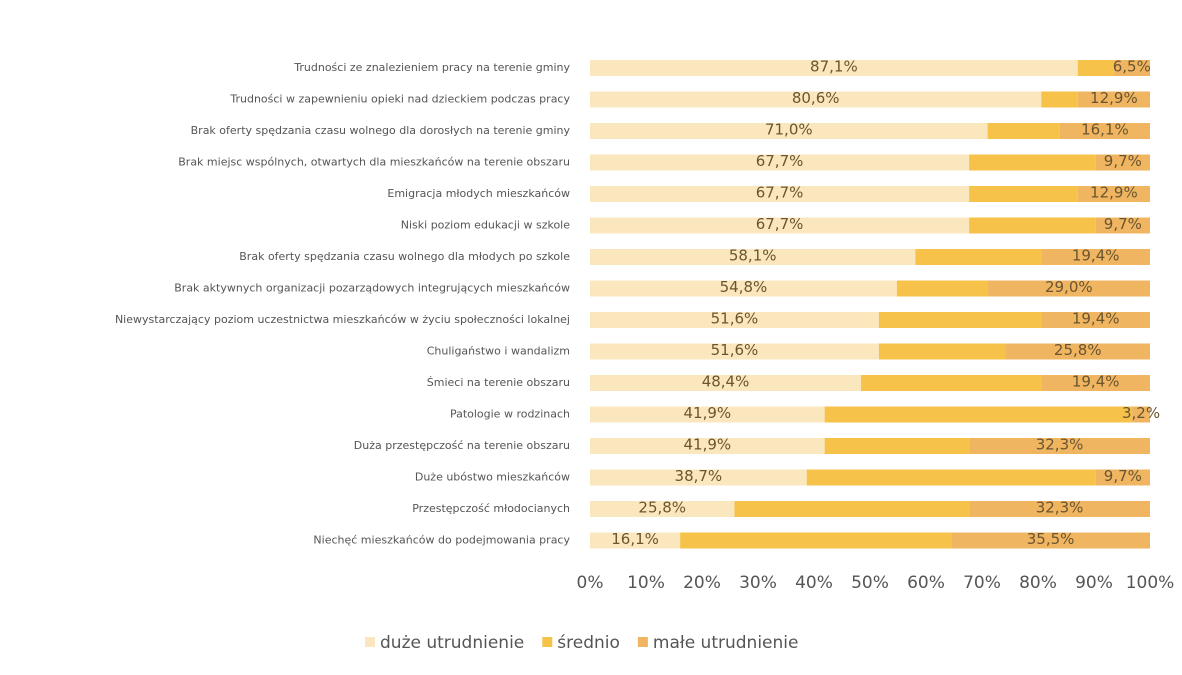  I want to click on x-tick-label: 40%, so click(814, 583).